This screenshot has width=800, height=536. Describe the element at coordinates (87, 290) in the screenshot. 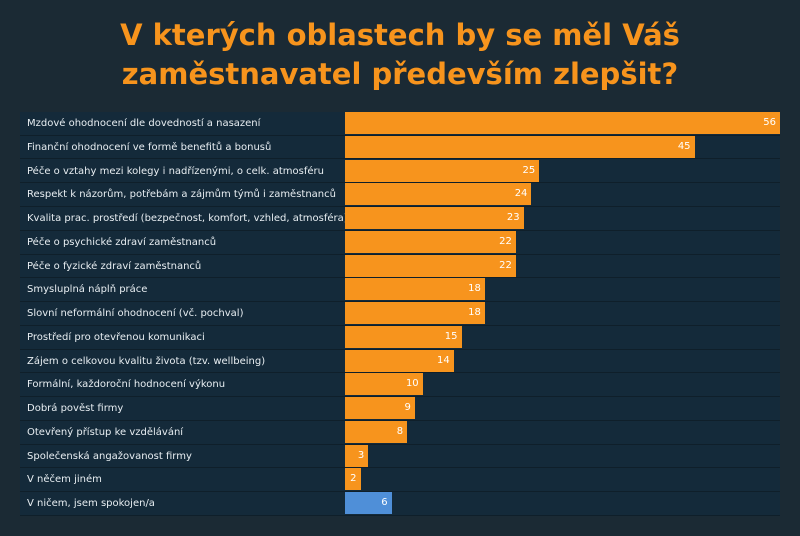

I see `category-label: Smysluplná náplň práce` at that location.